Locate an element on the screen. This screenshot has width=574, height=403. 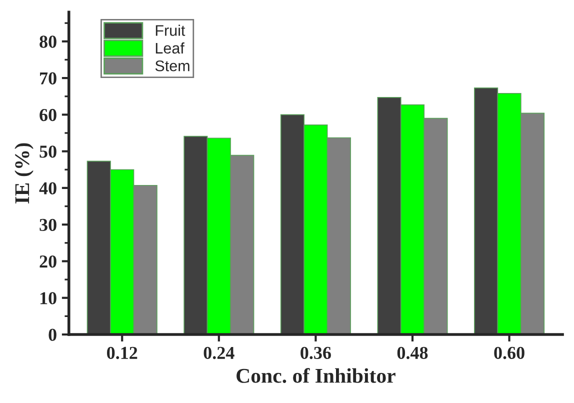
y-tick-label: 80 is located at coordinates (48, 42).